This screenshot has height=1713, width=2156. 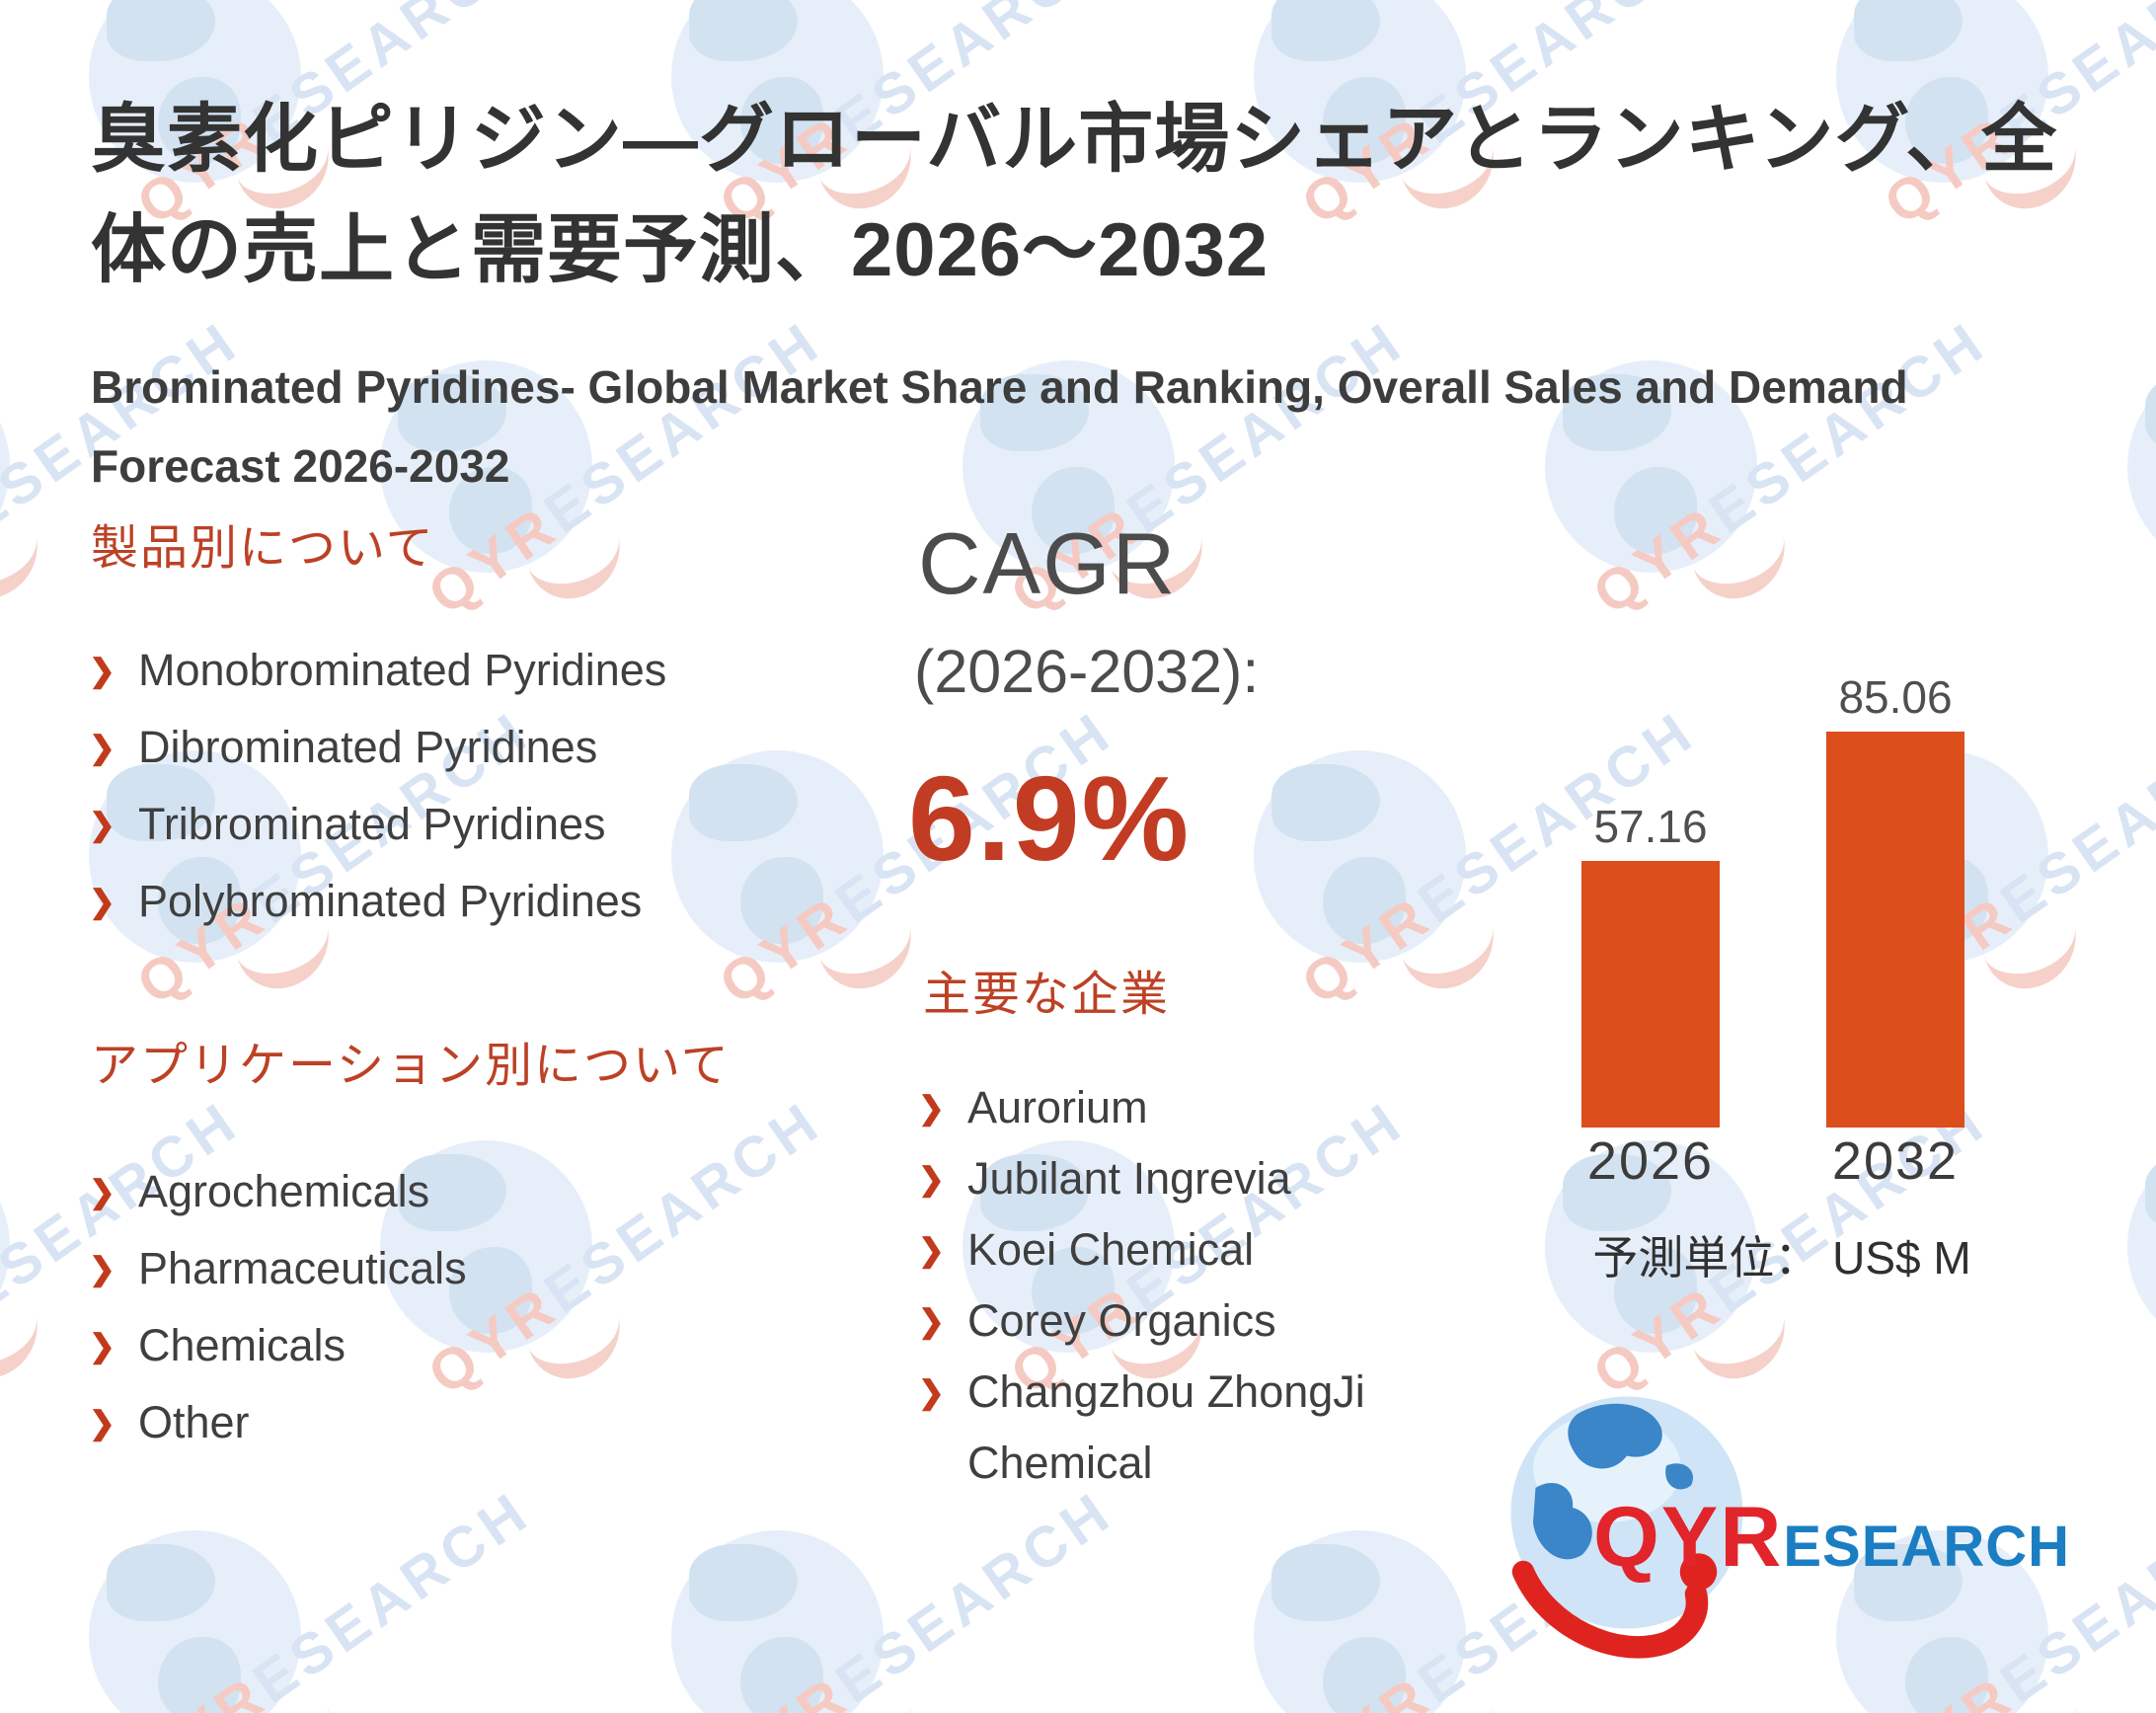 What do you see at coordinates (1057, 1107) in the screenshot?
I see `list-item-label: Aurorium` at bounding box center [1057, 1107].